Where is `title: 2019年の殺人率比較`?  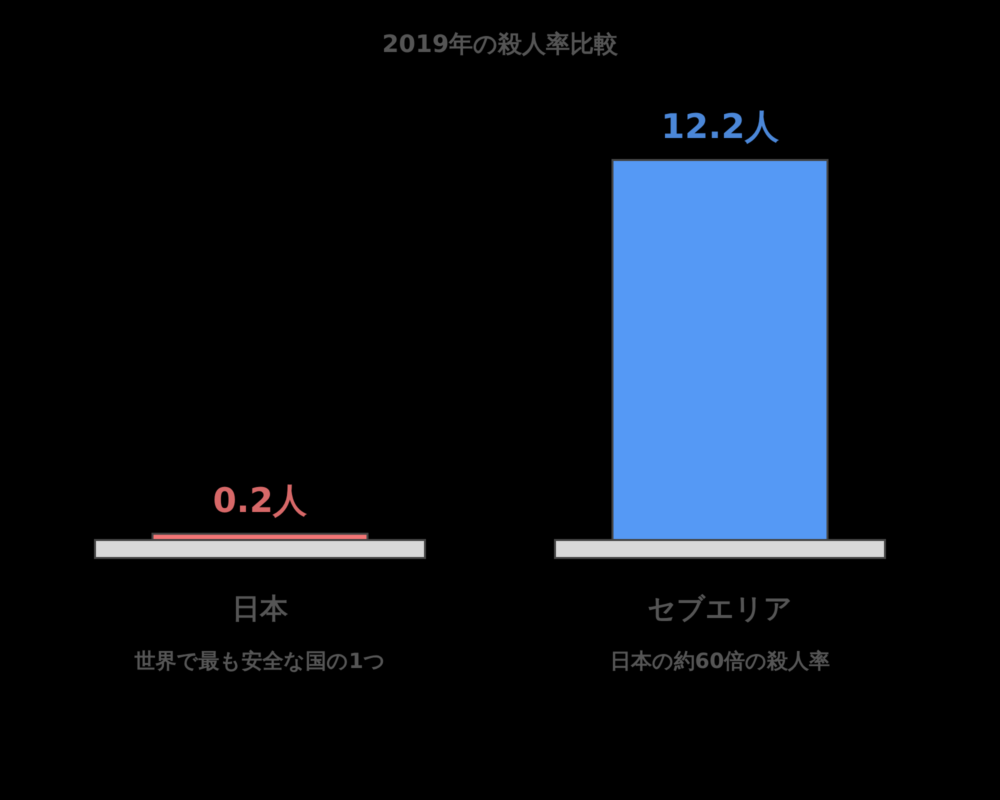
title: 2019年の殺人率比較 is located at coordinates (500, 44).